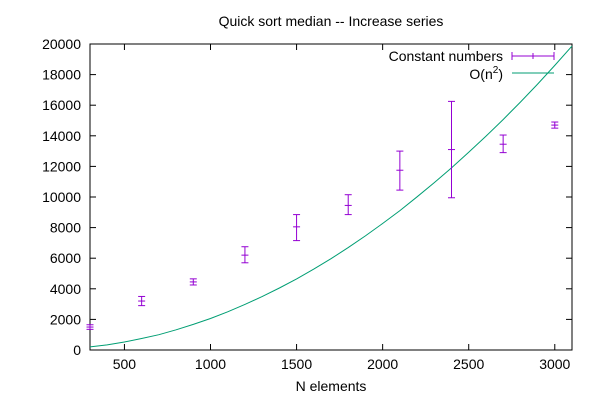  Describe the element at coordinates (65, 319) in the screenshot. I see `y-tick-label: 2000` at that location.